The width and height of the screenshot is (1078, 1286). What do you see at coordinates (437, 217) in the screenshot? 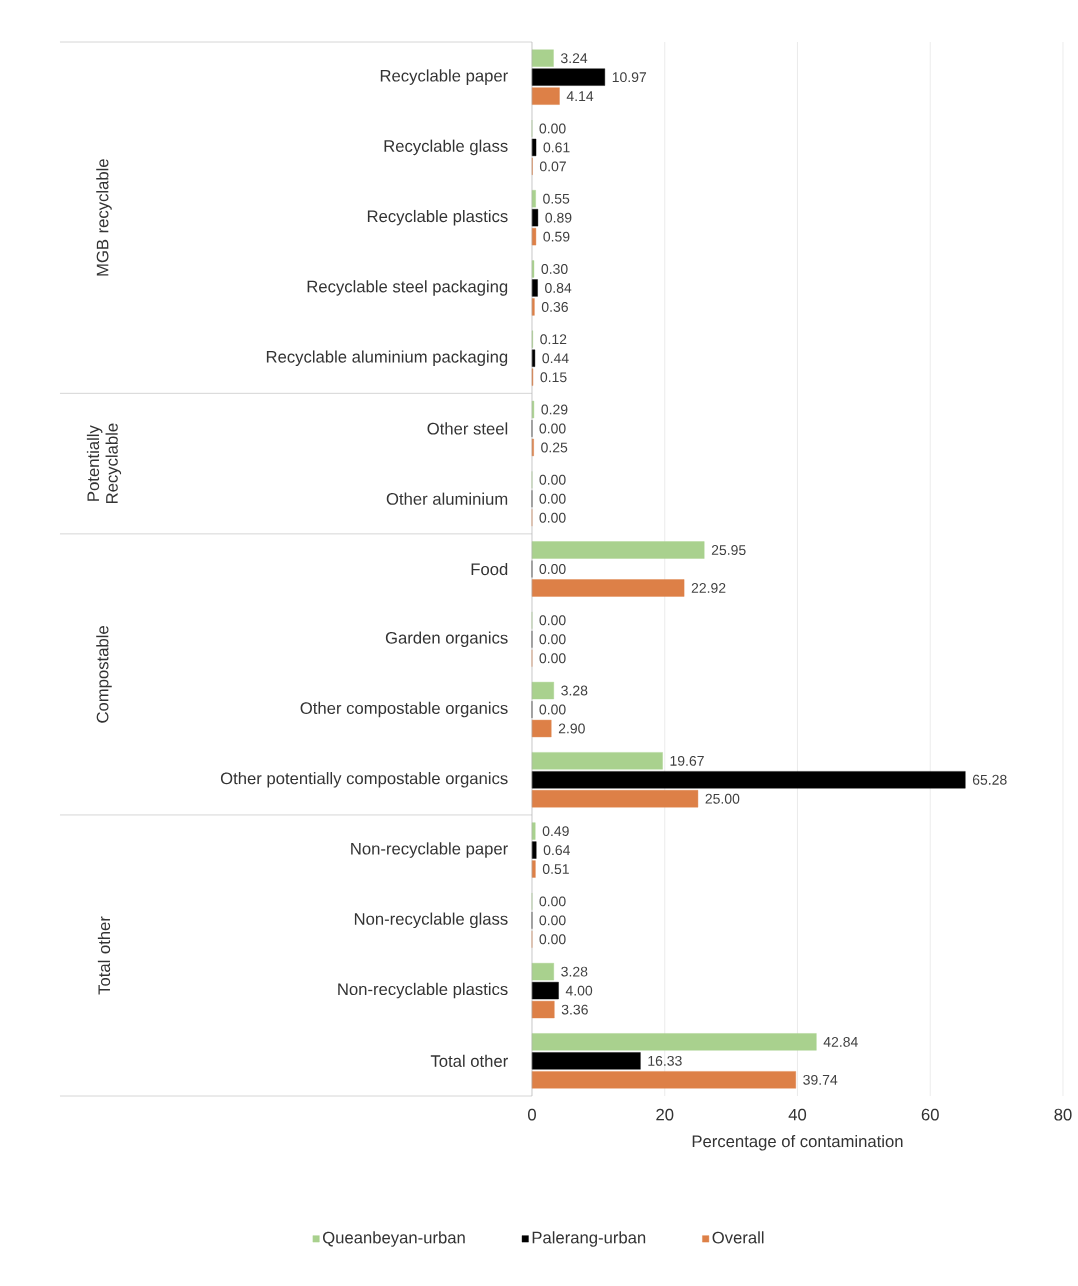
I see `y-tick-label: Recyclable plastics` at bounding box center [437, 217].